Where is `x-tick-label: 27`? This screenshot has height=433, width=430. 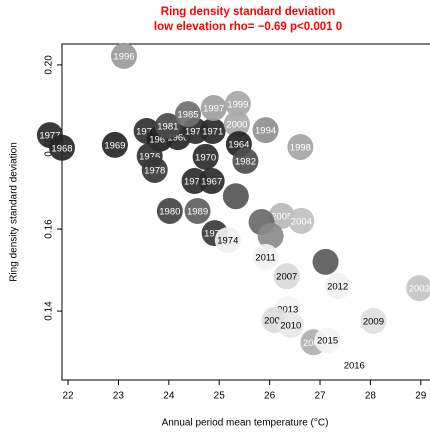
x-tick-label: 27 is located at coordinates (320, 396).